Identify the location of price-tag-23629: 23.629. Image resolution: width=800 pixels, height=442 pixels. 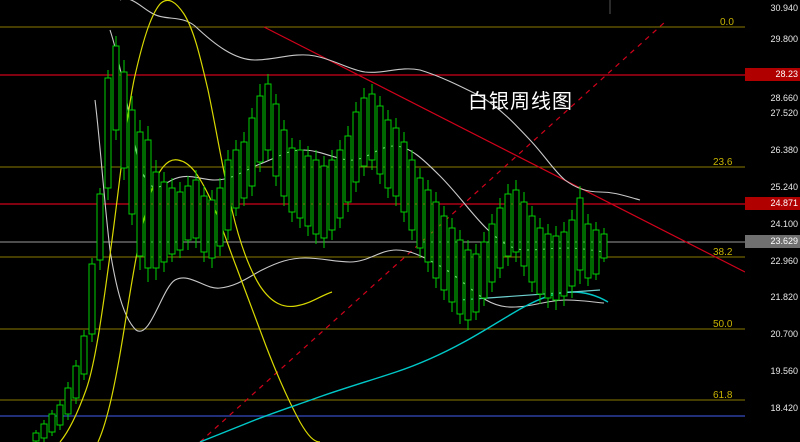
(772, 241).